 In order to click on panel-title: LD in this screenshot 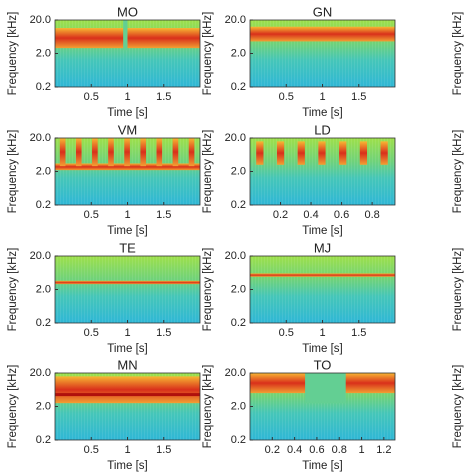, I will do `click(322, 129)`.